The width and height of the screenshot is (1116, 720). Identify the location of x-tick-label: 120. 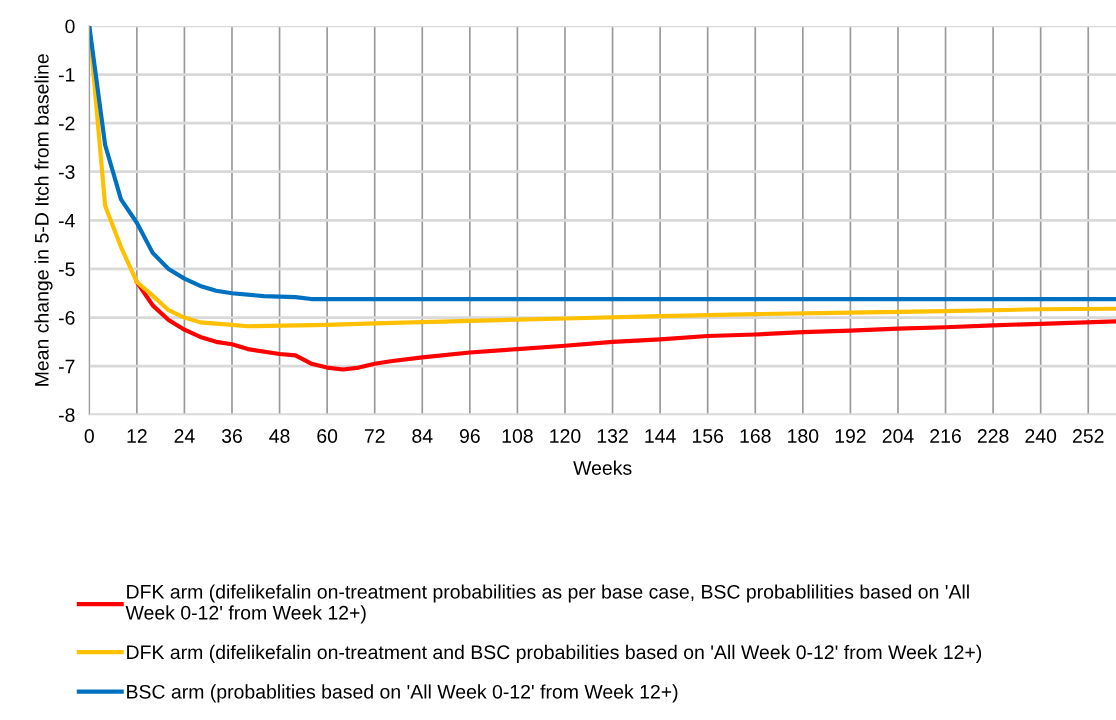
(565, 436).